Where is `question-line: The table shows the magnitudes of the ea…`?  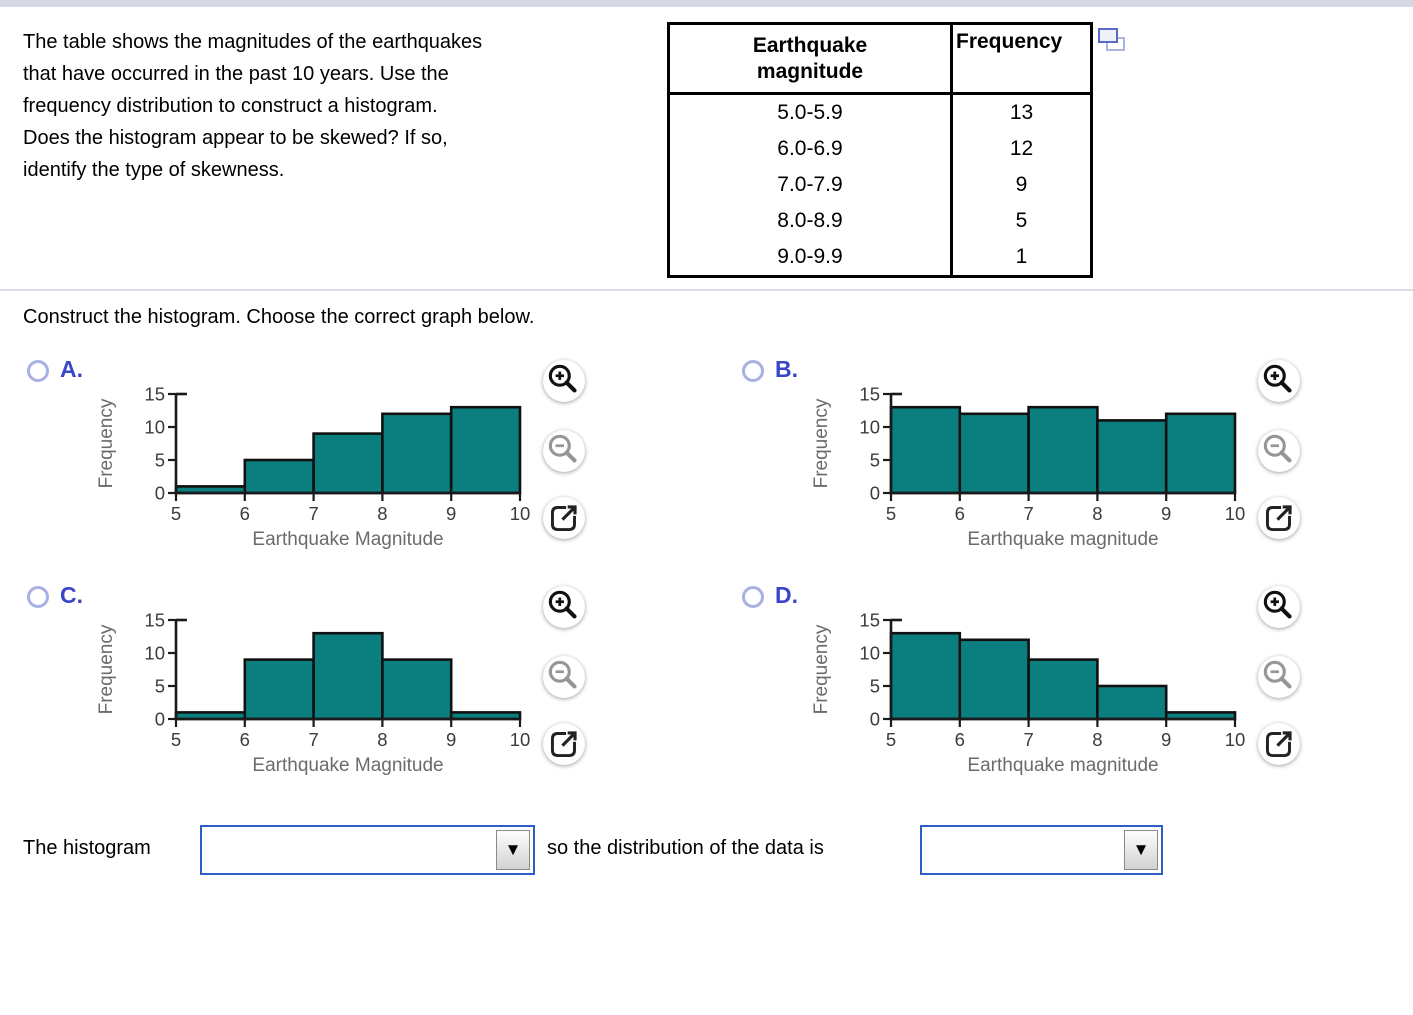
question-line: The table shows the magnitudes of the ea… is located at coordinates (253, 42).